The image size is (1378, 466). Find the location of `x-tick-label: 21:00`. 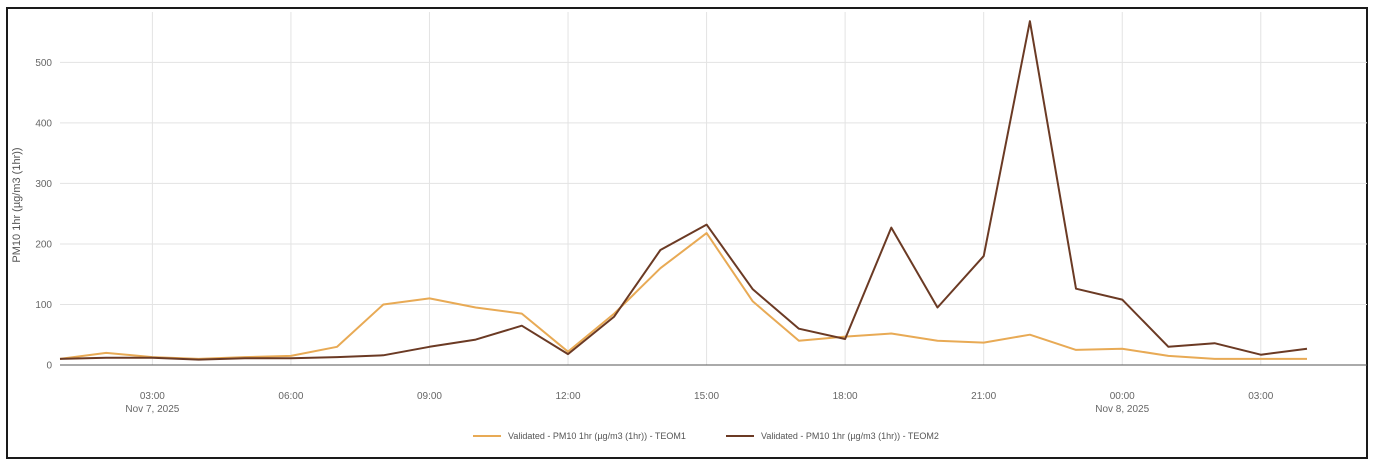

x-tick-label: 21:00 is located at coordinates (983, 396).